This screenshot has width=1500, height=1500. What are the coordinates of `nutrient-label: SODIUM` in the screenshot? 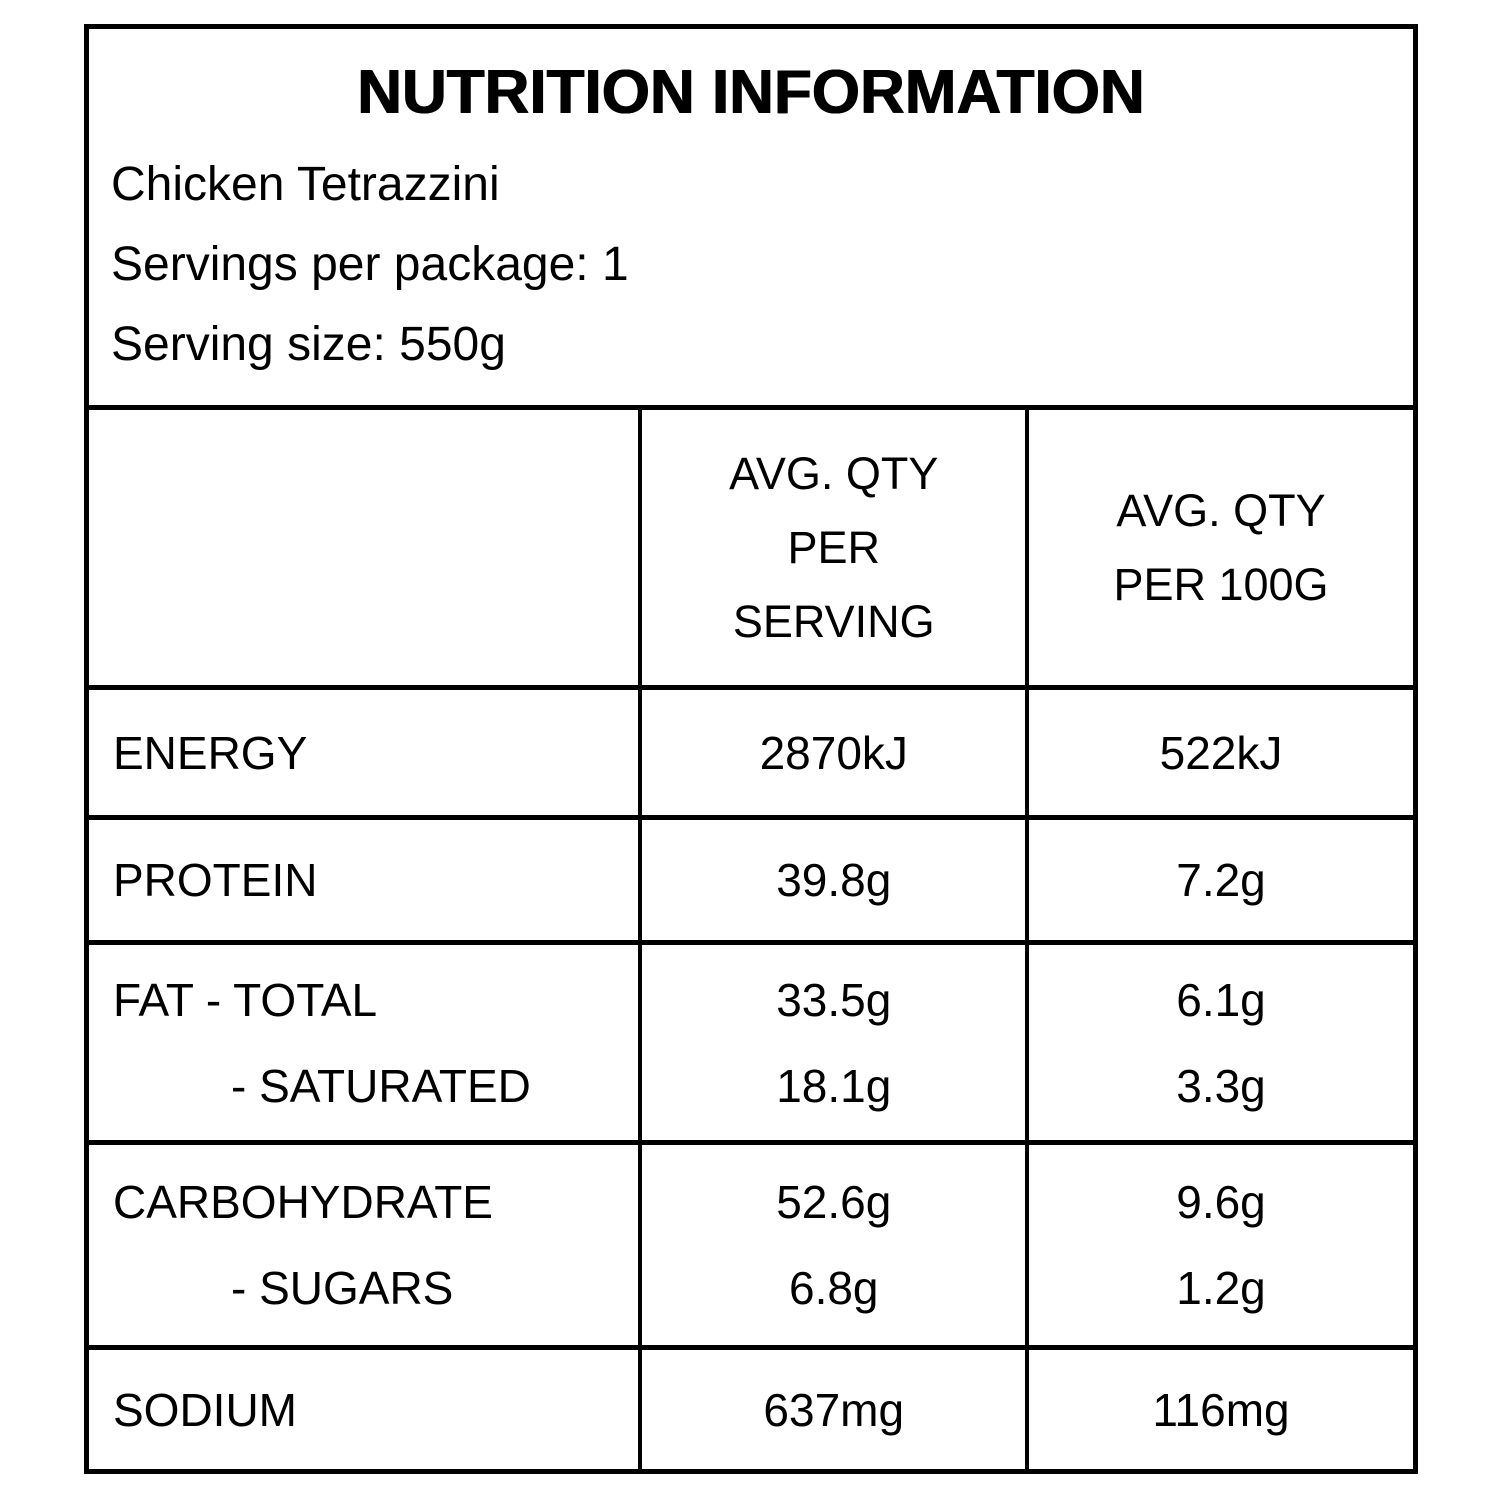 It's located at (205, 1409).